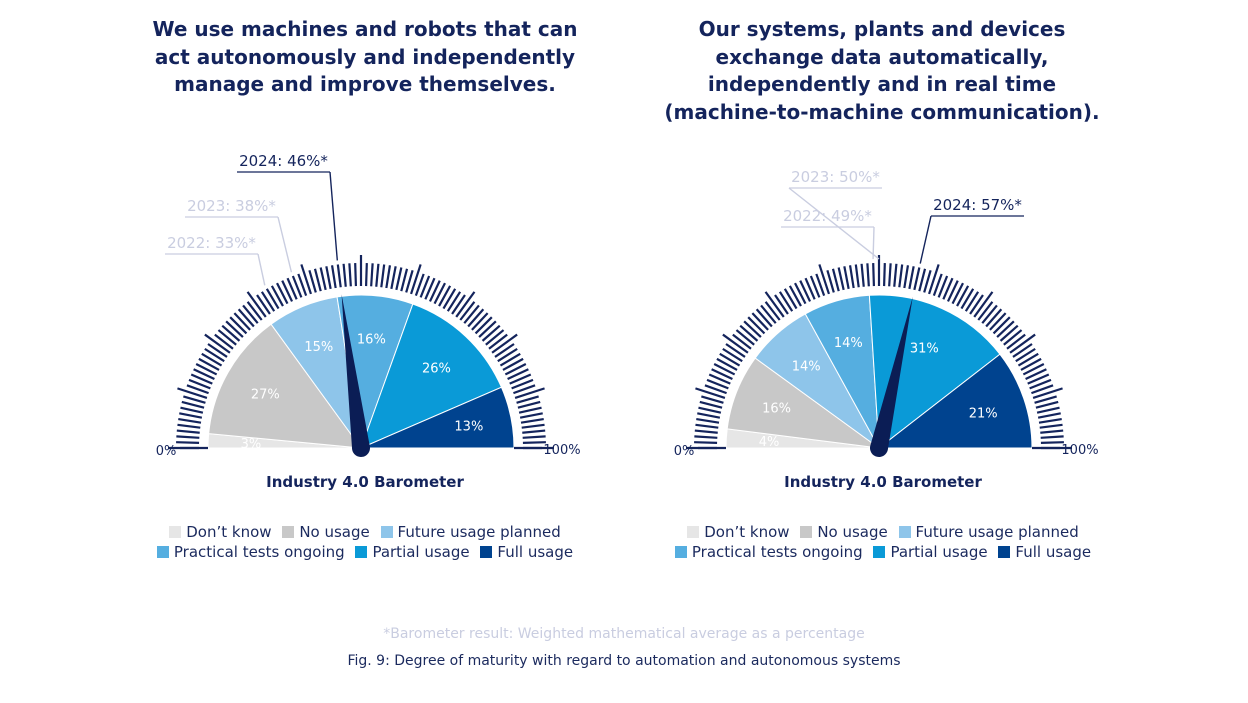 The width and height of the screenshot is (1248, 703). What do you see at coordinates (1044, 552) in the screenshot?
I see `legend-item-full-usage: Full usage` at bounding box center [1044, 552].